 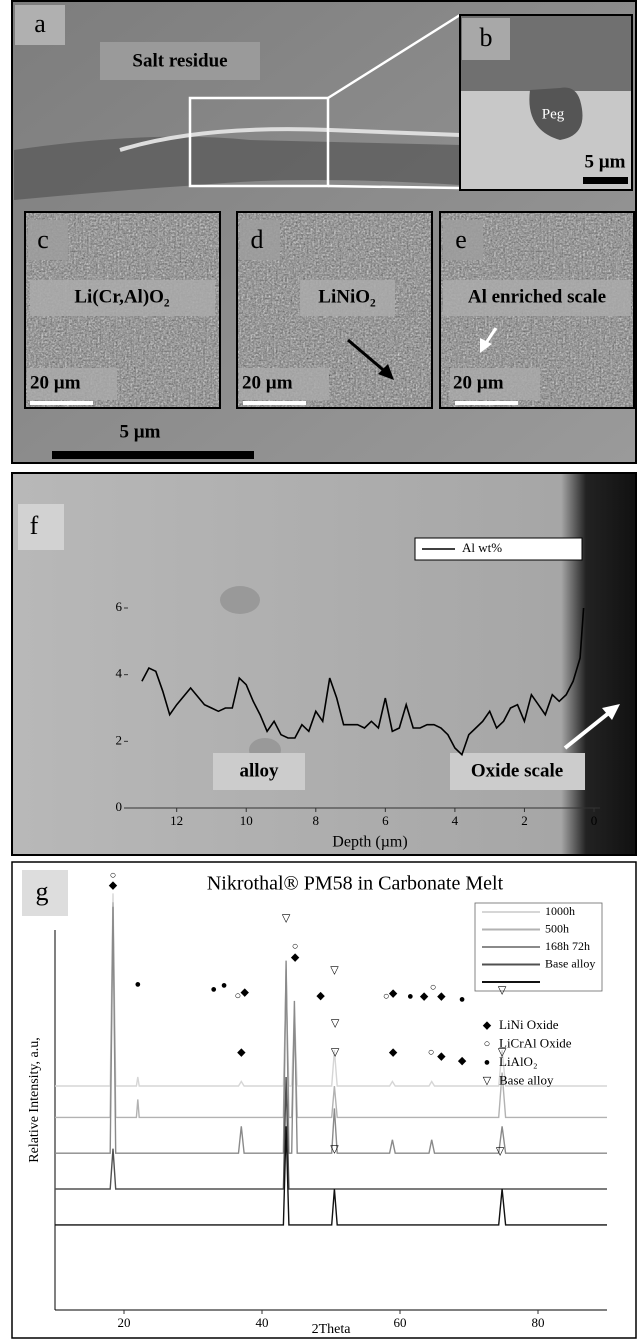 What do you see at coordinates (246, 820) in the screenshot?
I see `x-tick-label: 10` at bounding box center [246, 820].